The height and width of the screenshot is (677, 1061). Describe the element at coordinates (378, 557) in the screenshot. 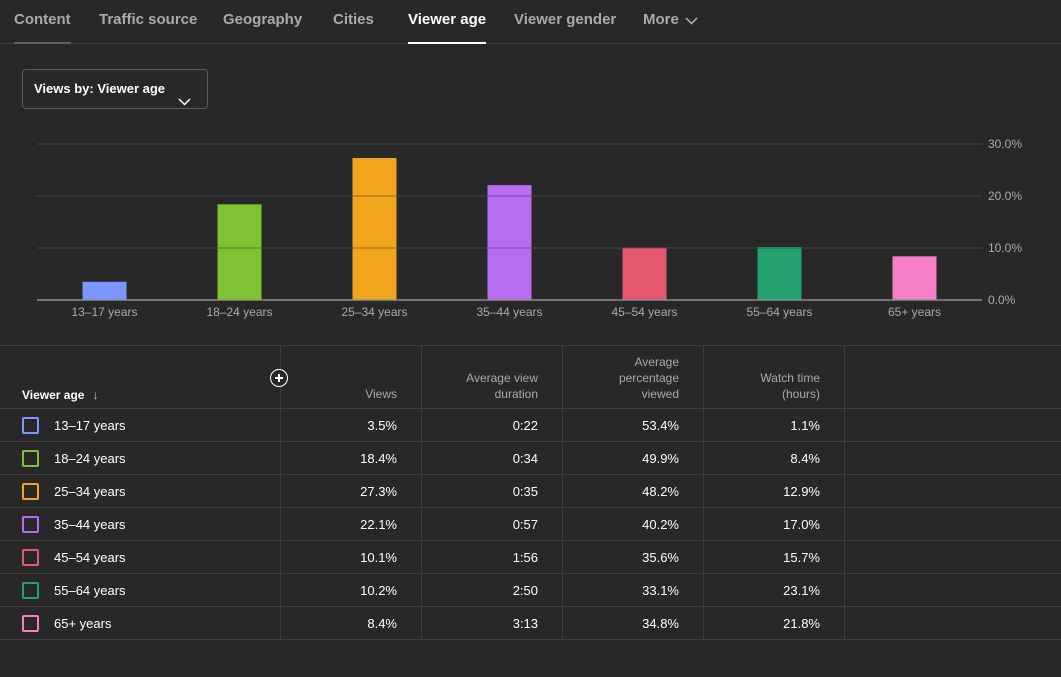

I see `views-cell: 10.1%` at that location.